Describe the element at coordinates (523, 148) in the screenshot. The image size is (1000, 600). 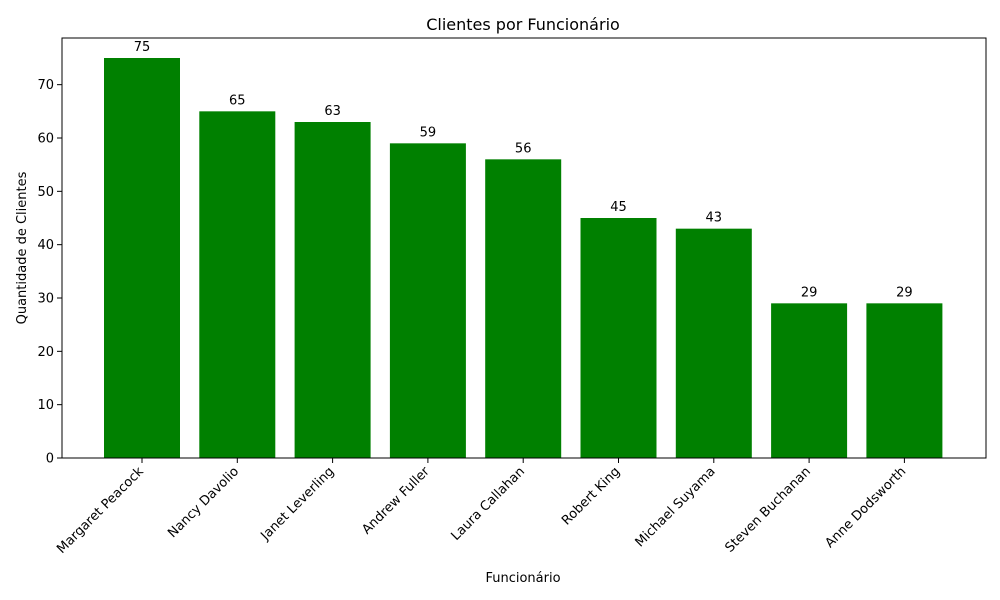
I see `bar-value-label: 56` at that location.